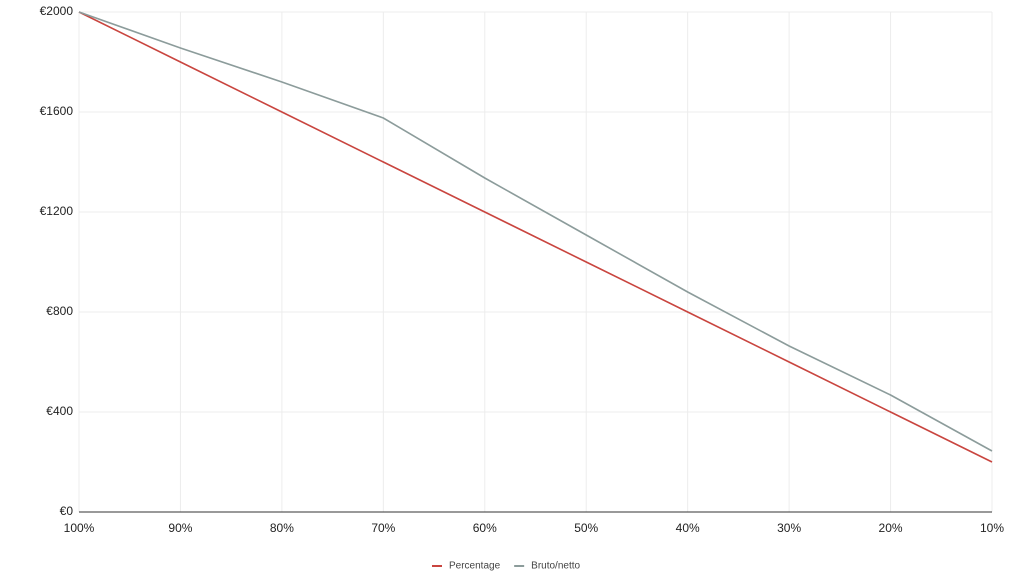 The image size is (1024, 576). What do you see at coordinates (59, 311) in the screenshot?
I see `y-tick-label: €800` at bounding box center [59, 311].